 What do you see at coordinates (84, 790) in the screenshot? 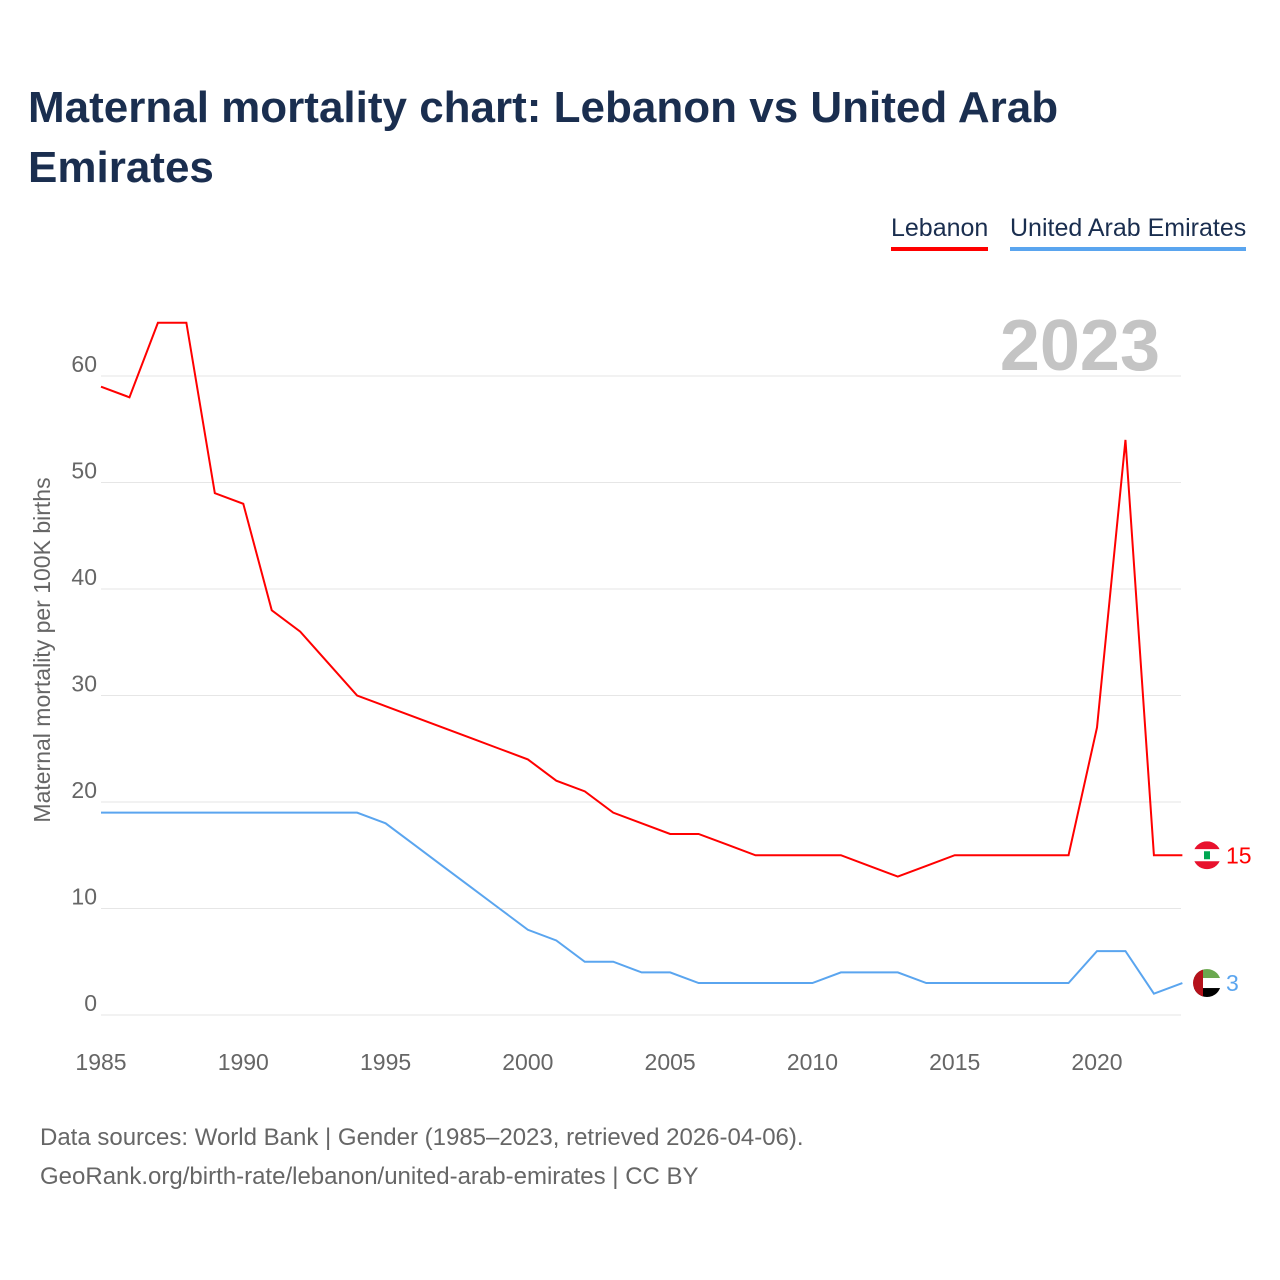
I see `y-tick-label: 20` at bounding box center [84, 790].